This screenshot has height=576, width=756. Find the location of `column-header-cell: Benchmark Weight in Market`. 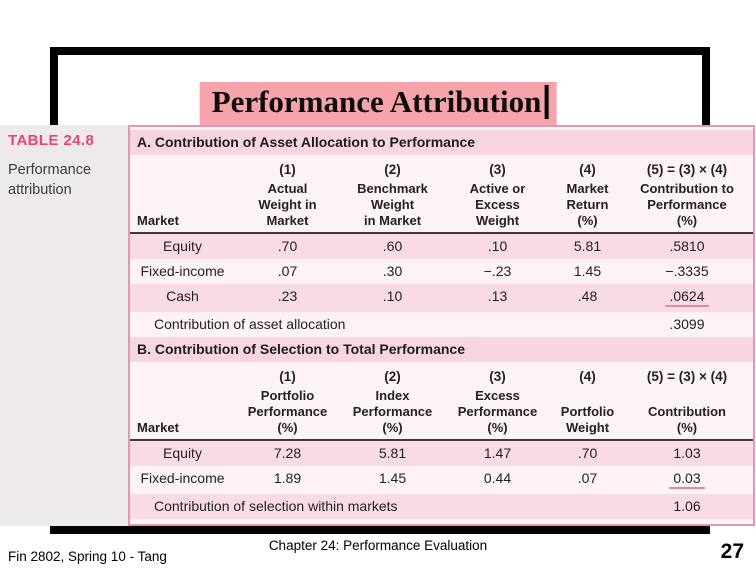

column-header-cell: Benchmark Weight in Market is located at coordinates (392, 204).